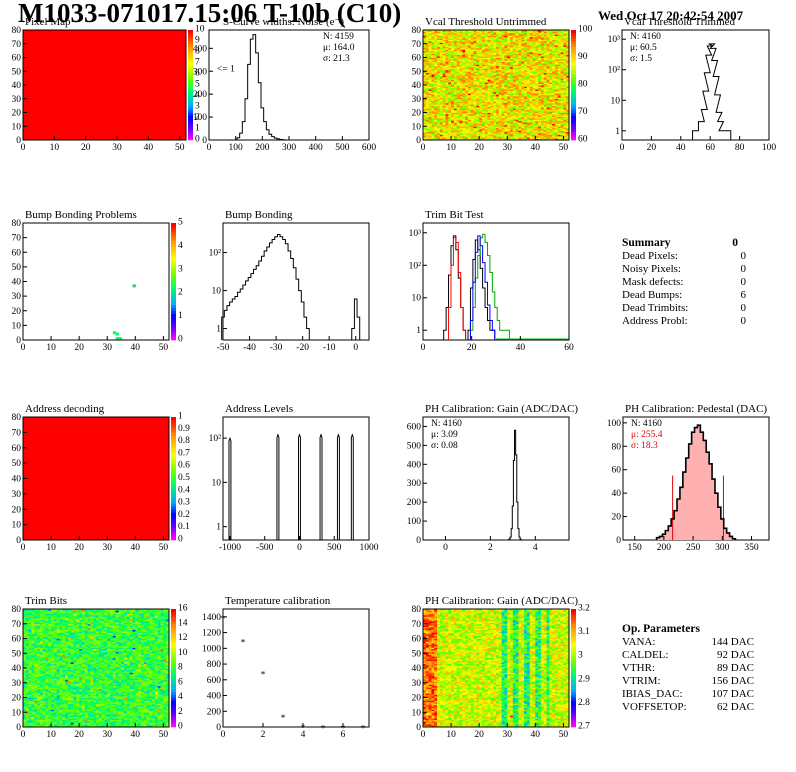 This screenshot has width=796, height=772. I want to click on stats-box: N: 4159 μ: 164.0 σ: 21.3, so click(338, 48).